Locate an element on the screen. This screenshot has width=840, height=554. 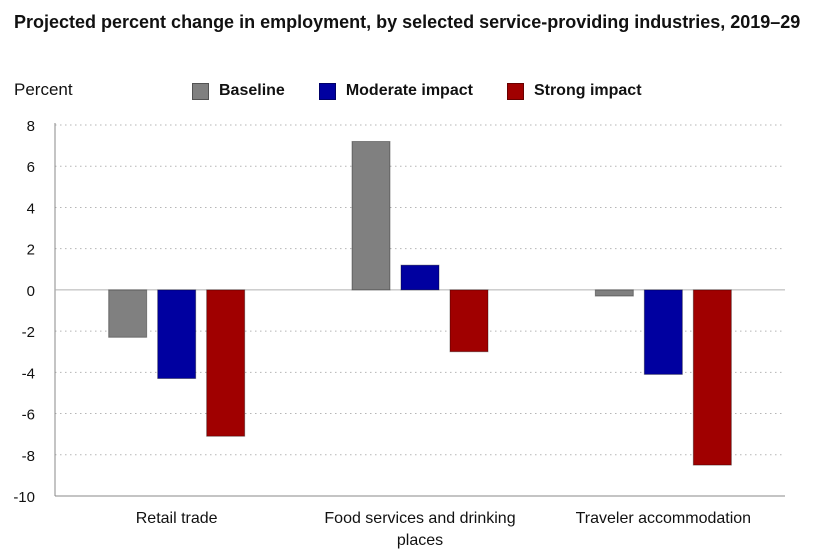
legend-label-moderate-impact: Moderate impact is located at coordinates (409, 90).